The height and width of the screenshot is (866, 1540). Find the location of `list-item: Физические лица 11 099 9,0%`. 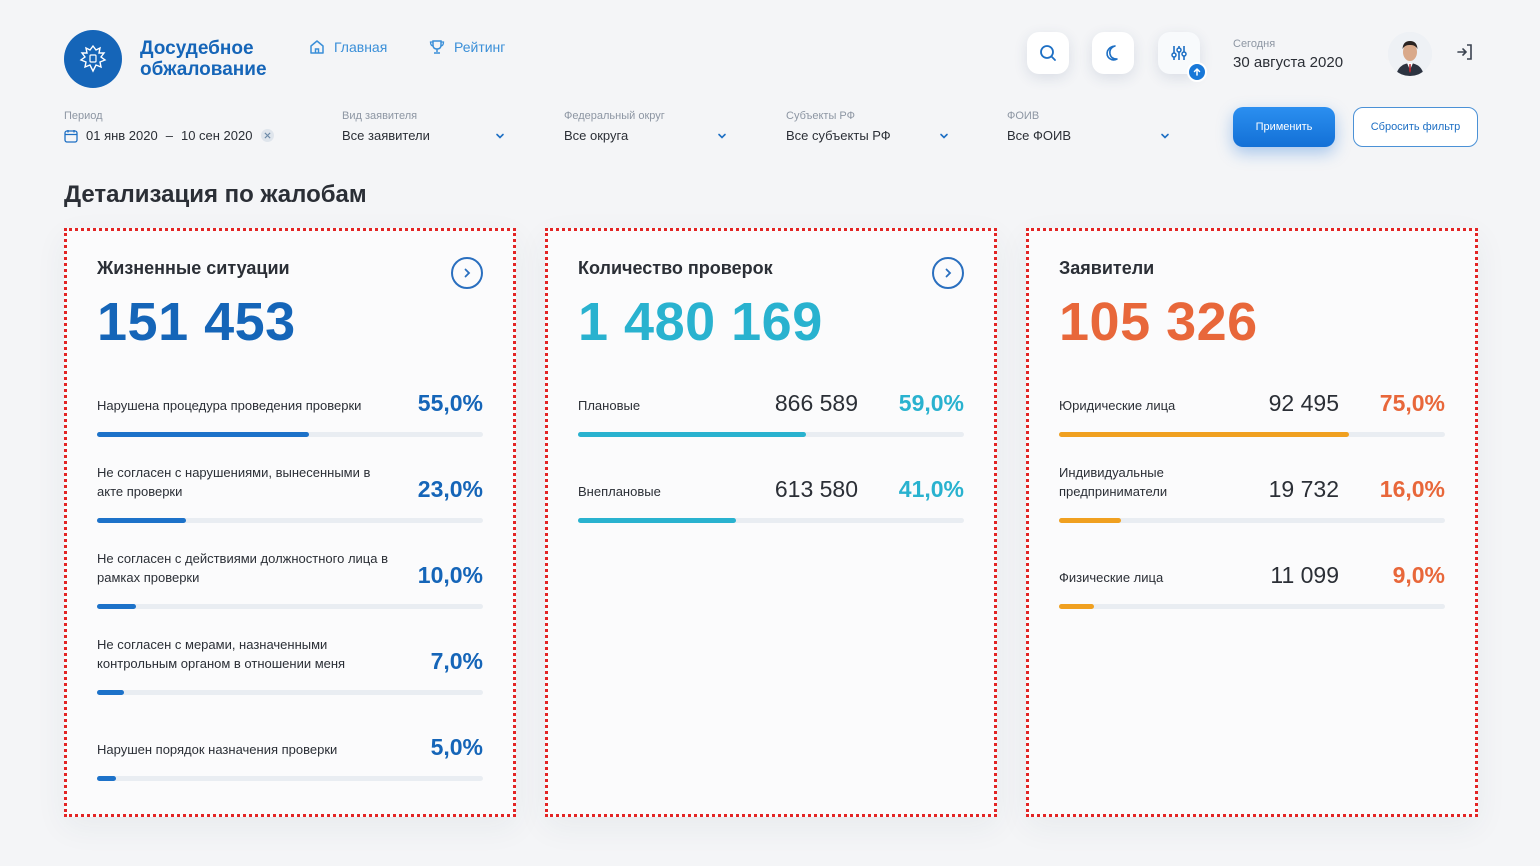

list-item: Физические лица 11 099 9,0% is located at coordinates (1252, 574).